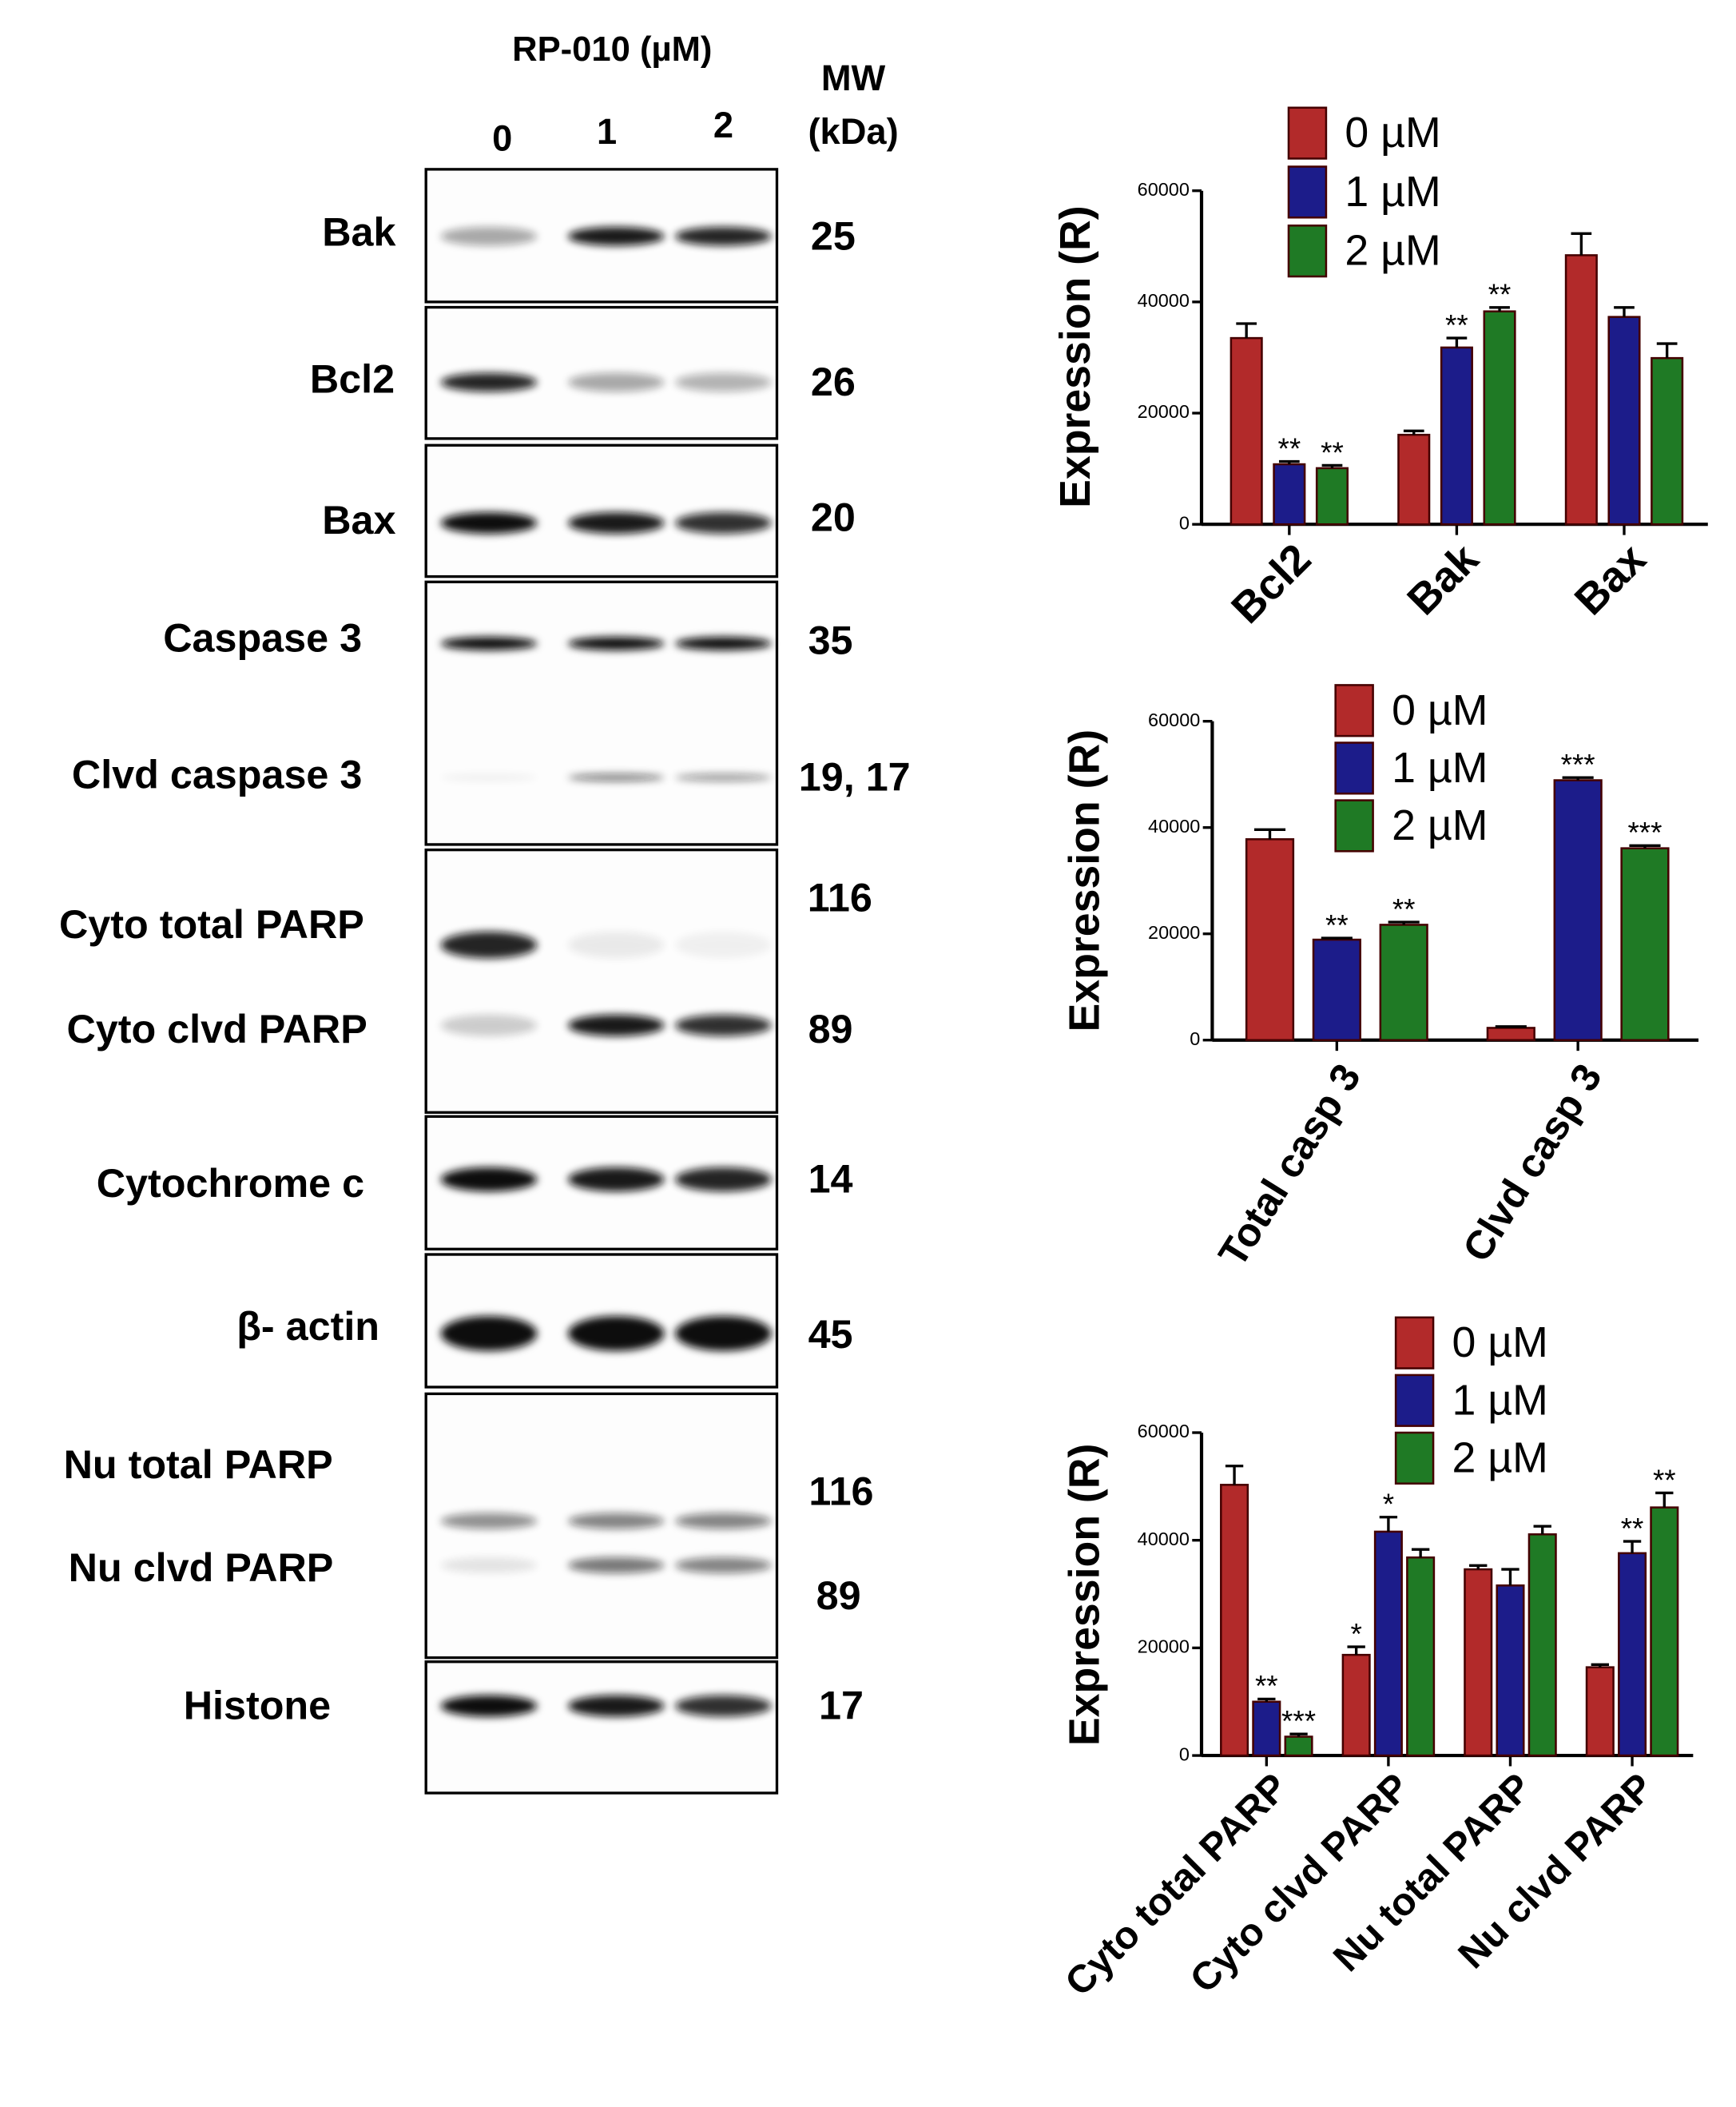 The height and width of the screenshot is (2107, 1736). I want to click on mw-header: (kDa), so click(853, 131).